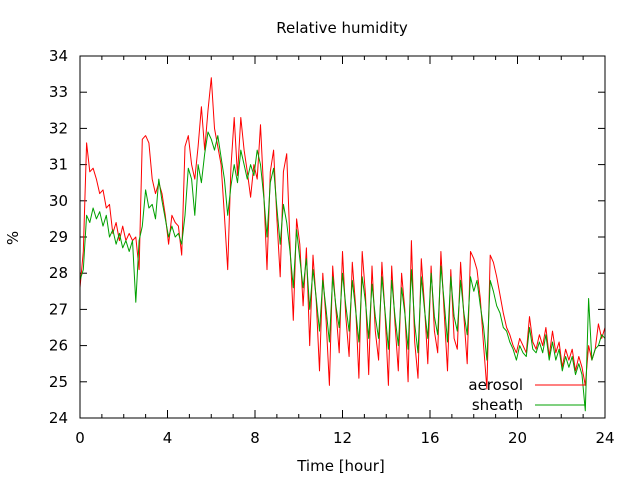 The width and height of the screenshot is (640, 480). What do you see at coordinates (429, 438) in the screenshot?
I see `x-tick-label: 16` at bounding box center [429, 438].